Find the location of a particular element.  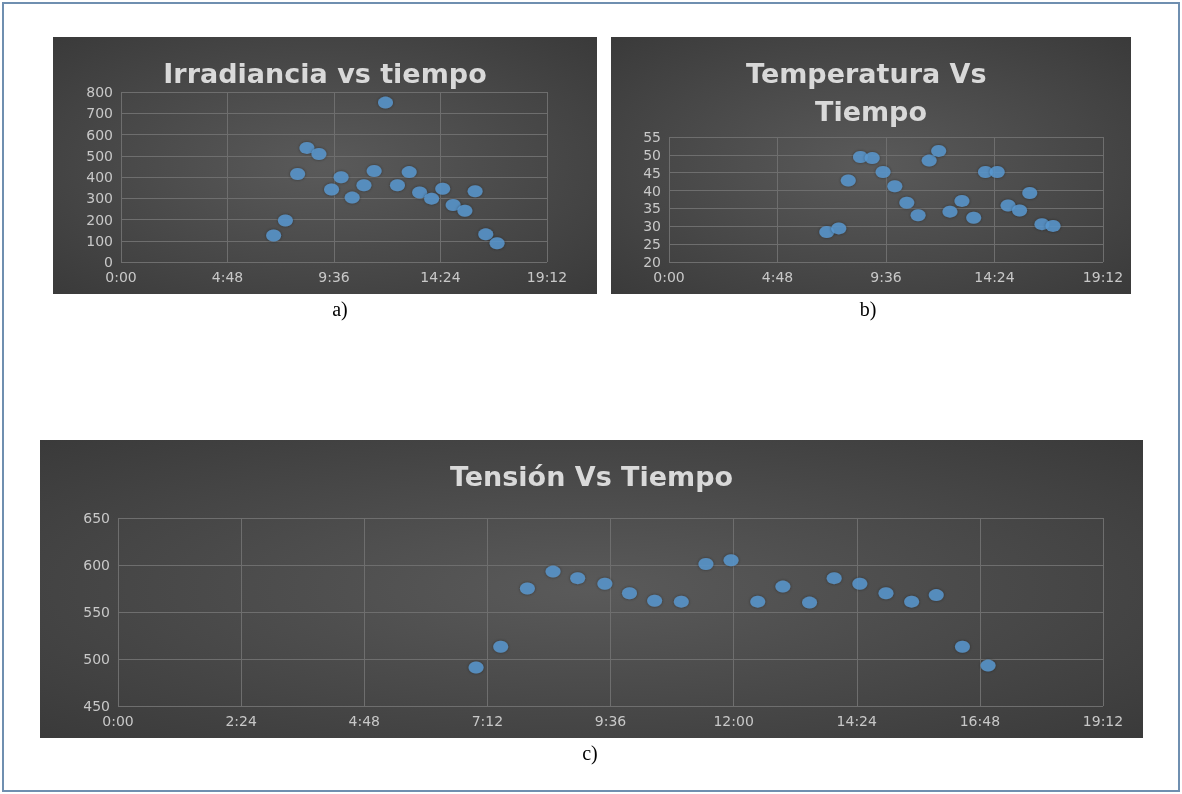

text: b) is located at coordinates (868, 309).